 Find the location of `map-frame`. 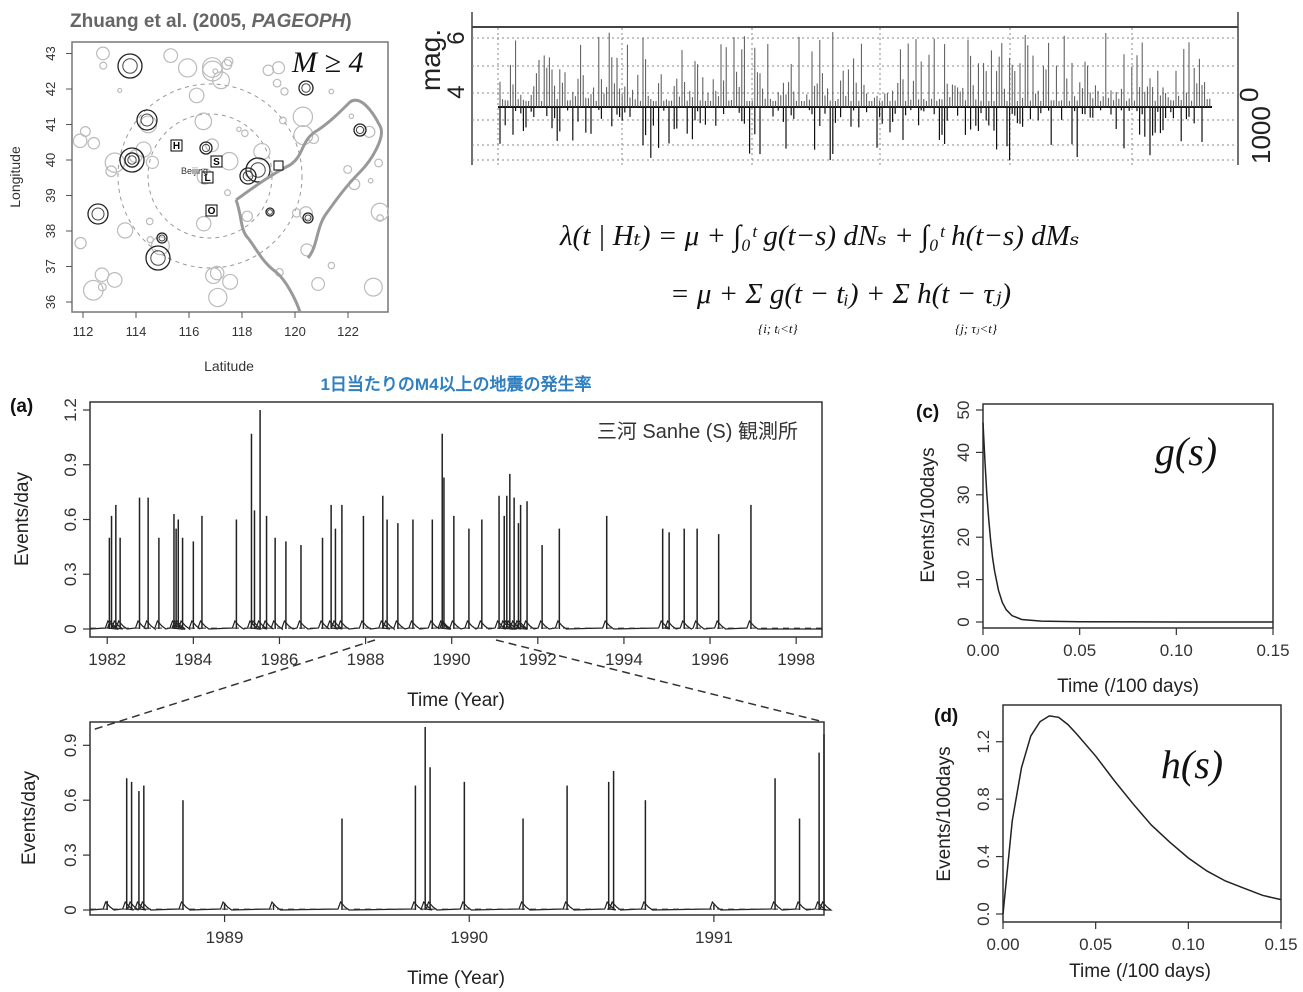

map-frame is located at coordinates (230, 177).